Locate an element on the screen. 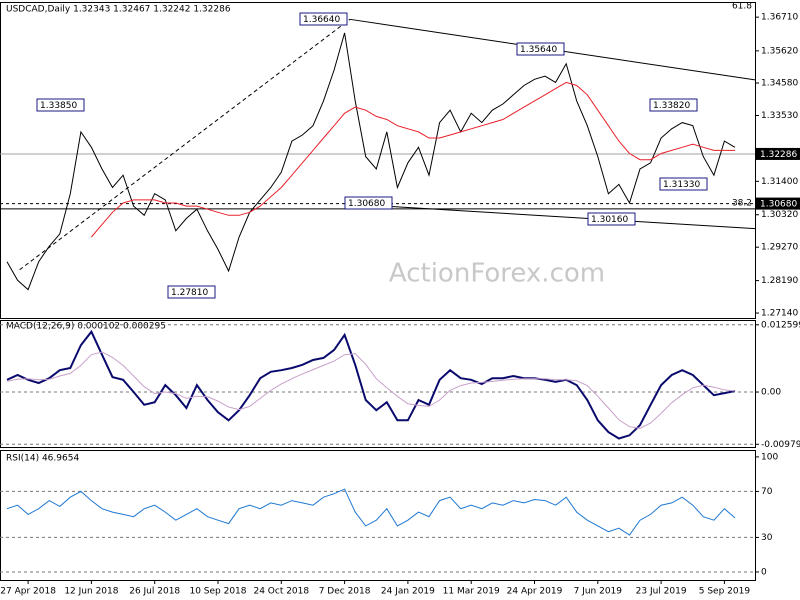 The image size is (800, 600). annotation: 1.30680 is located at coordinates (366, 204).